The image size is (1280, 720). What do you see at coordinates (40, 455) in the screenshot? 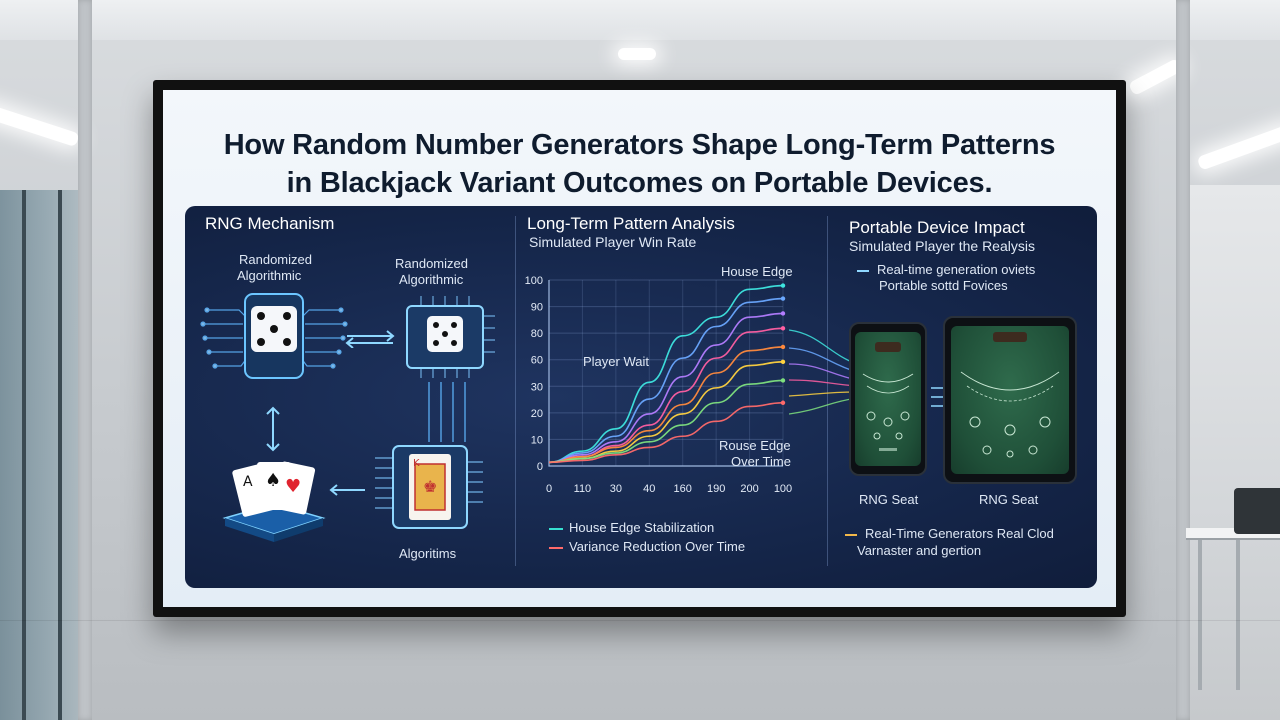
I see `glass-wall-left` at bounding box center [40, 455].